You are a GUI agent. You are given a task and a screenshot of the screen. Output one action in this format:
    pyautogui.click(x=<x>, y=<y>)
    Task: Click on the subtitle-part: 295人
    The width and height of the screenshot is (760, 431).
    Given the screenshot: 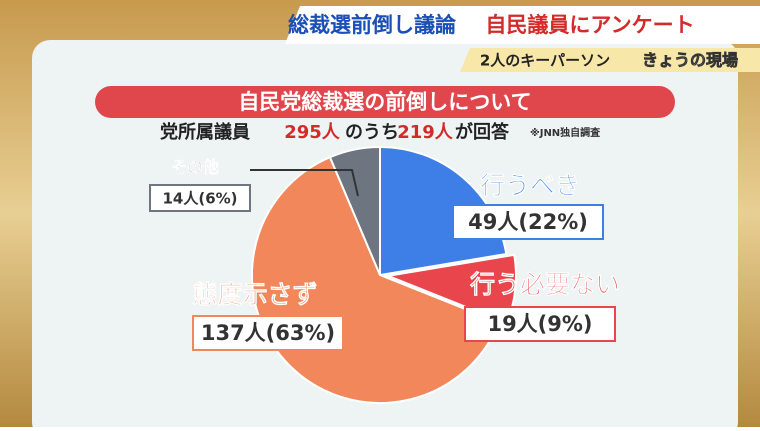 What is the action you would take?
    pyautogui.click(x=312, y=132)
    